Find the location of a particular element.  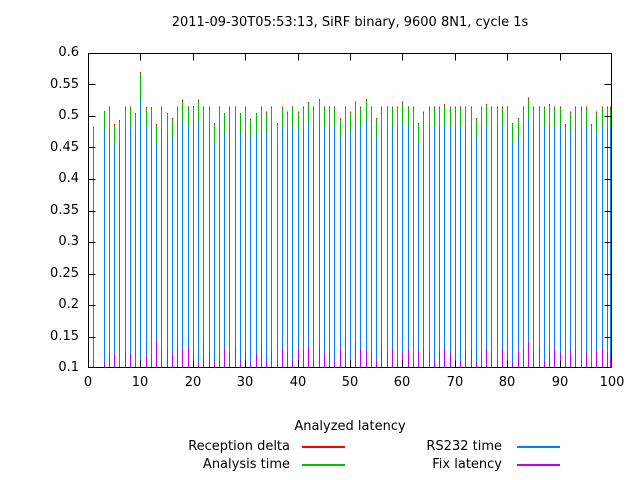

y-tick-label: 0.25 is located at coordinates (64, 273).